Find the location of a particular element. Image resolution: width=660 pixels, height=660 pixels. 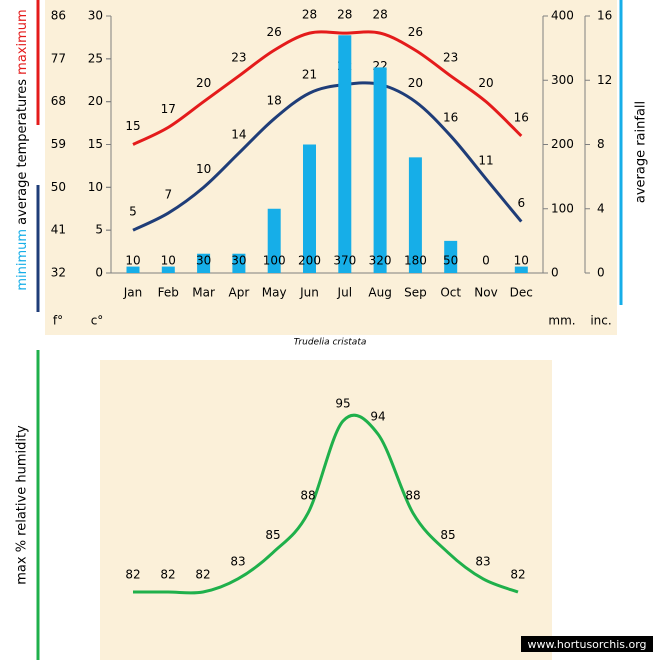

unit-mm: mm. is located at coordinates (561, 321).